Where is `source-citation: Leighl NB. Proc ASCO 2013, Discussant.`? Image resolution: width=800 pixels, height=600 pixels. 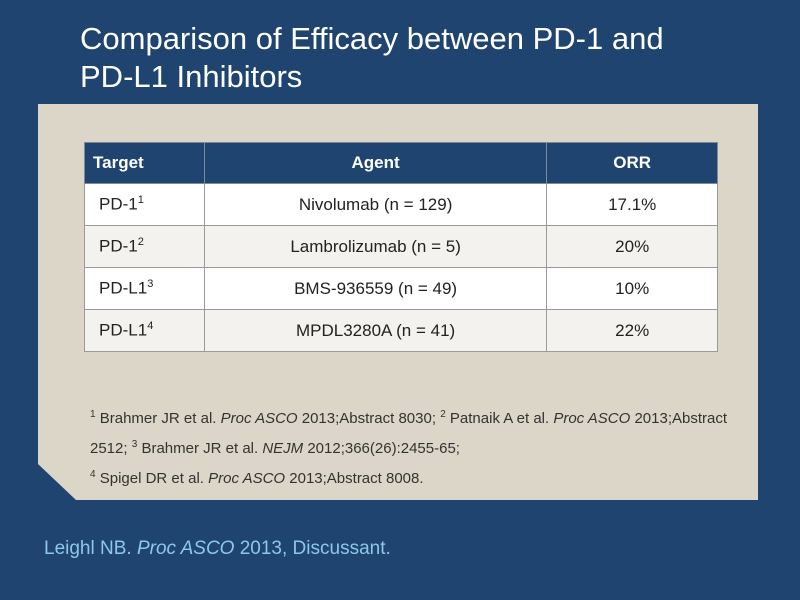 source-citation: Leighl NB. Proc ASCO 2013, Discussant. is located at coordinates (217, 549).